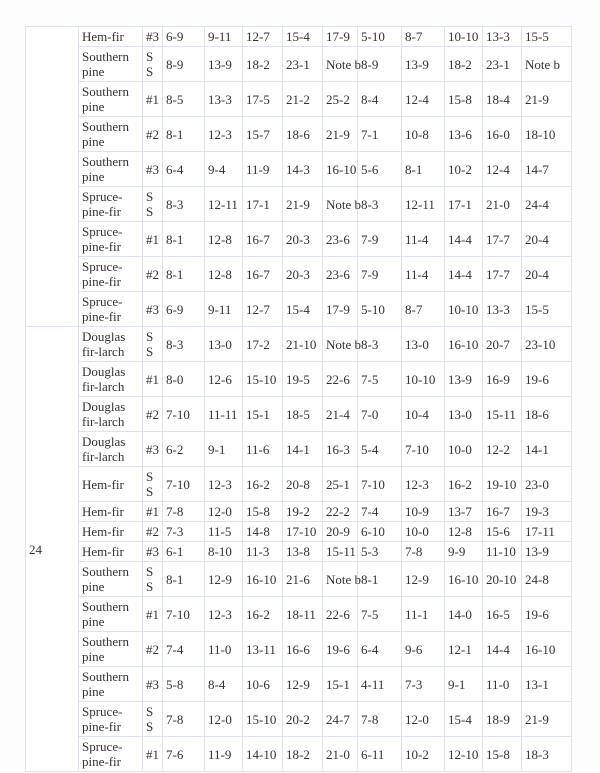 The image size is (600, 773). What do you see at coordinates (423, 64) in the screenshot?
I see `value-cell: 13-9` at bounding box center [423, 64].